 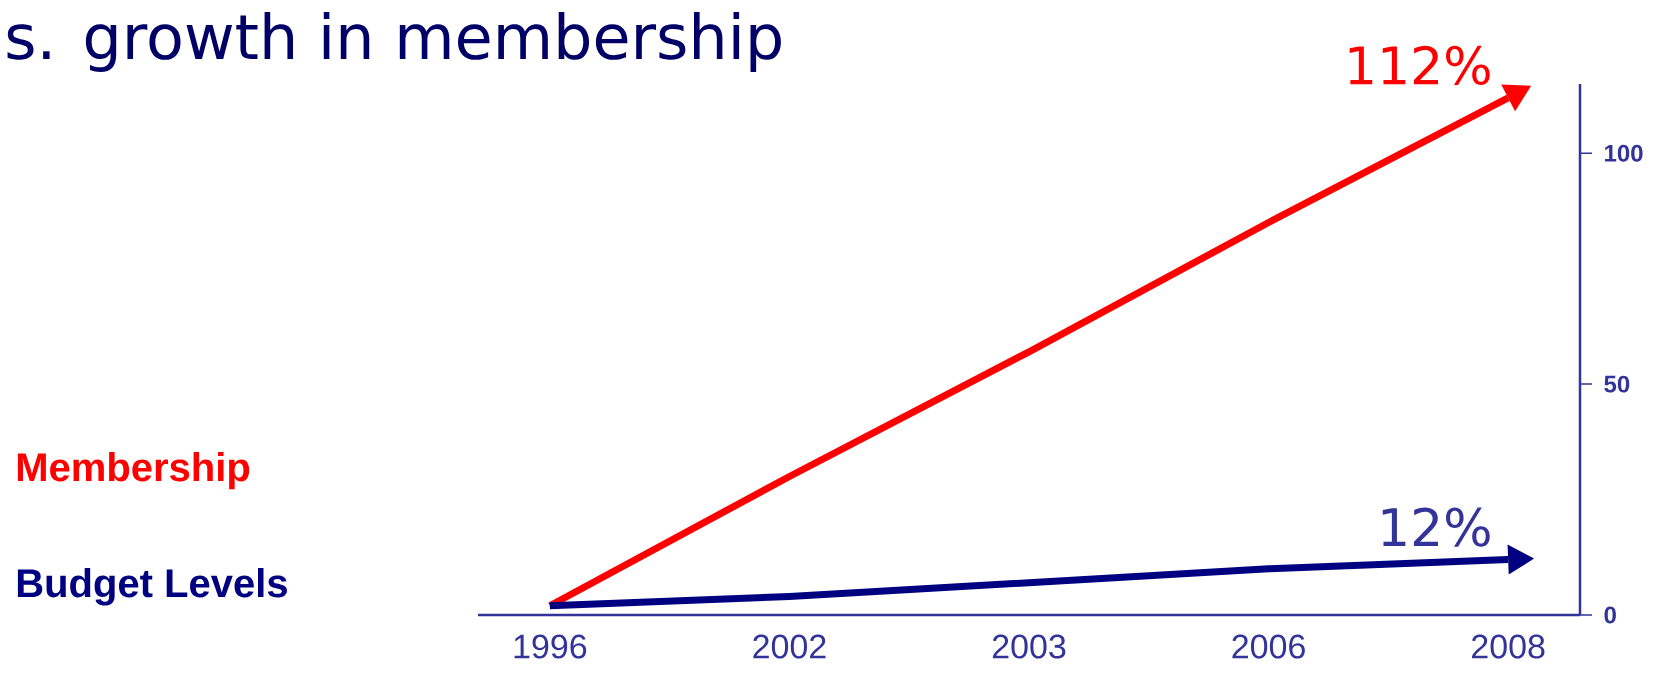 I want to click on x-tick-label: 2003, so click(x=1029, y=646).